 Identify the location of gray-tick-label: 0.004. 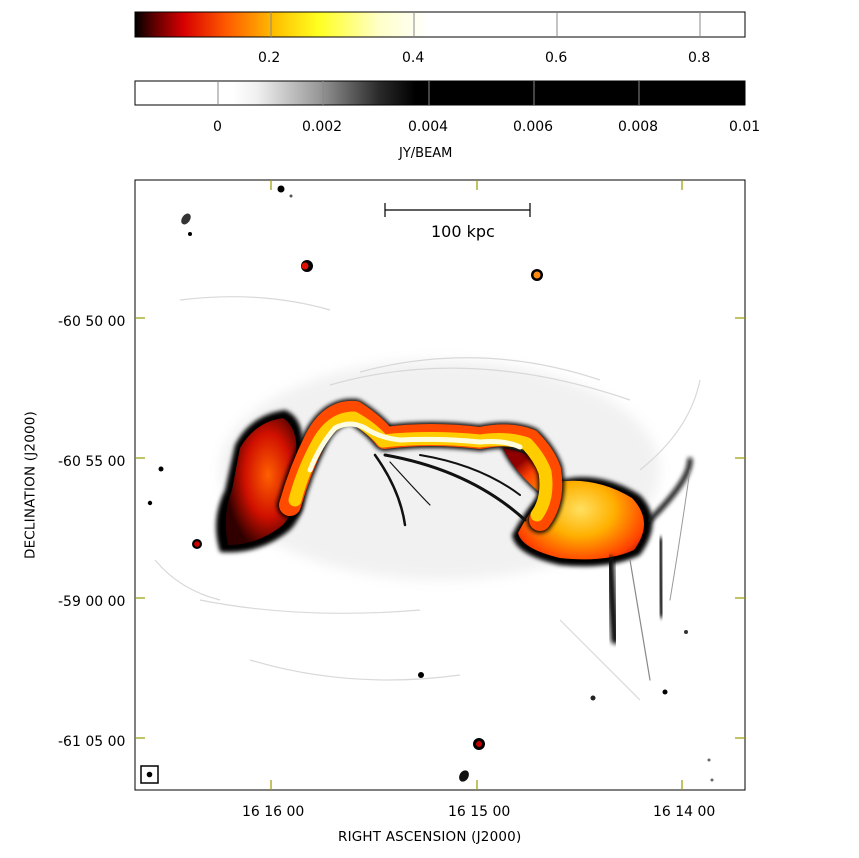
(428, 127).